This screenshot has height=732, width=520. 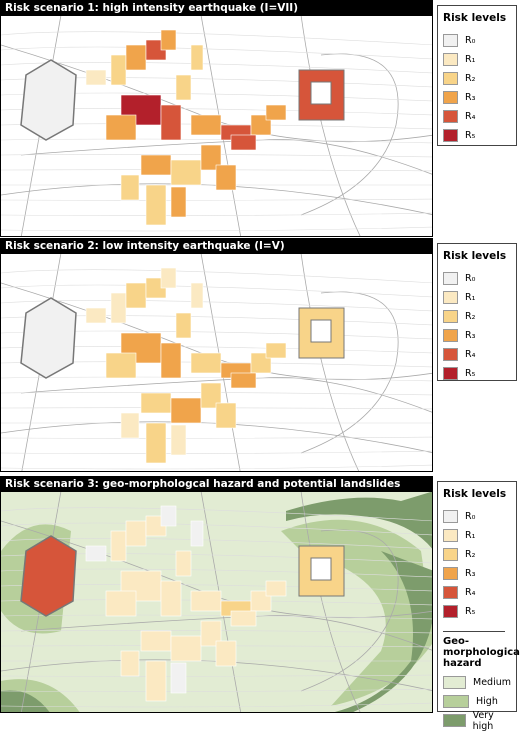 I want to click on legend-label: R₀, so click(x=470, y=516).